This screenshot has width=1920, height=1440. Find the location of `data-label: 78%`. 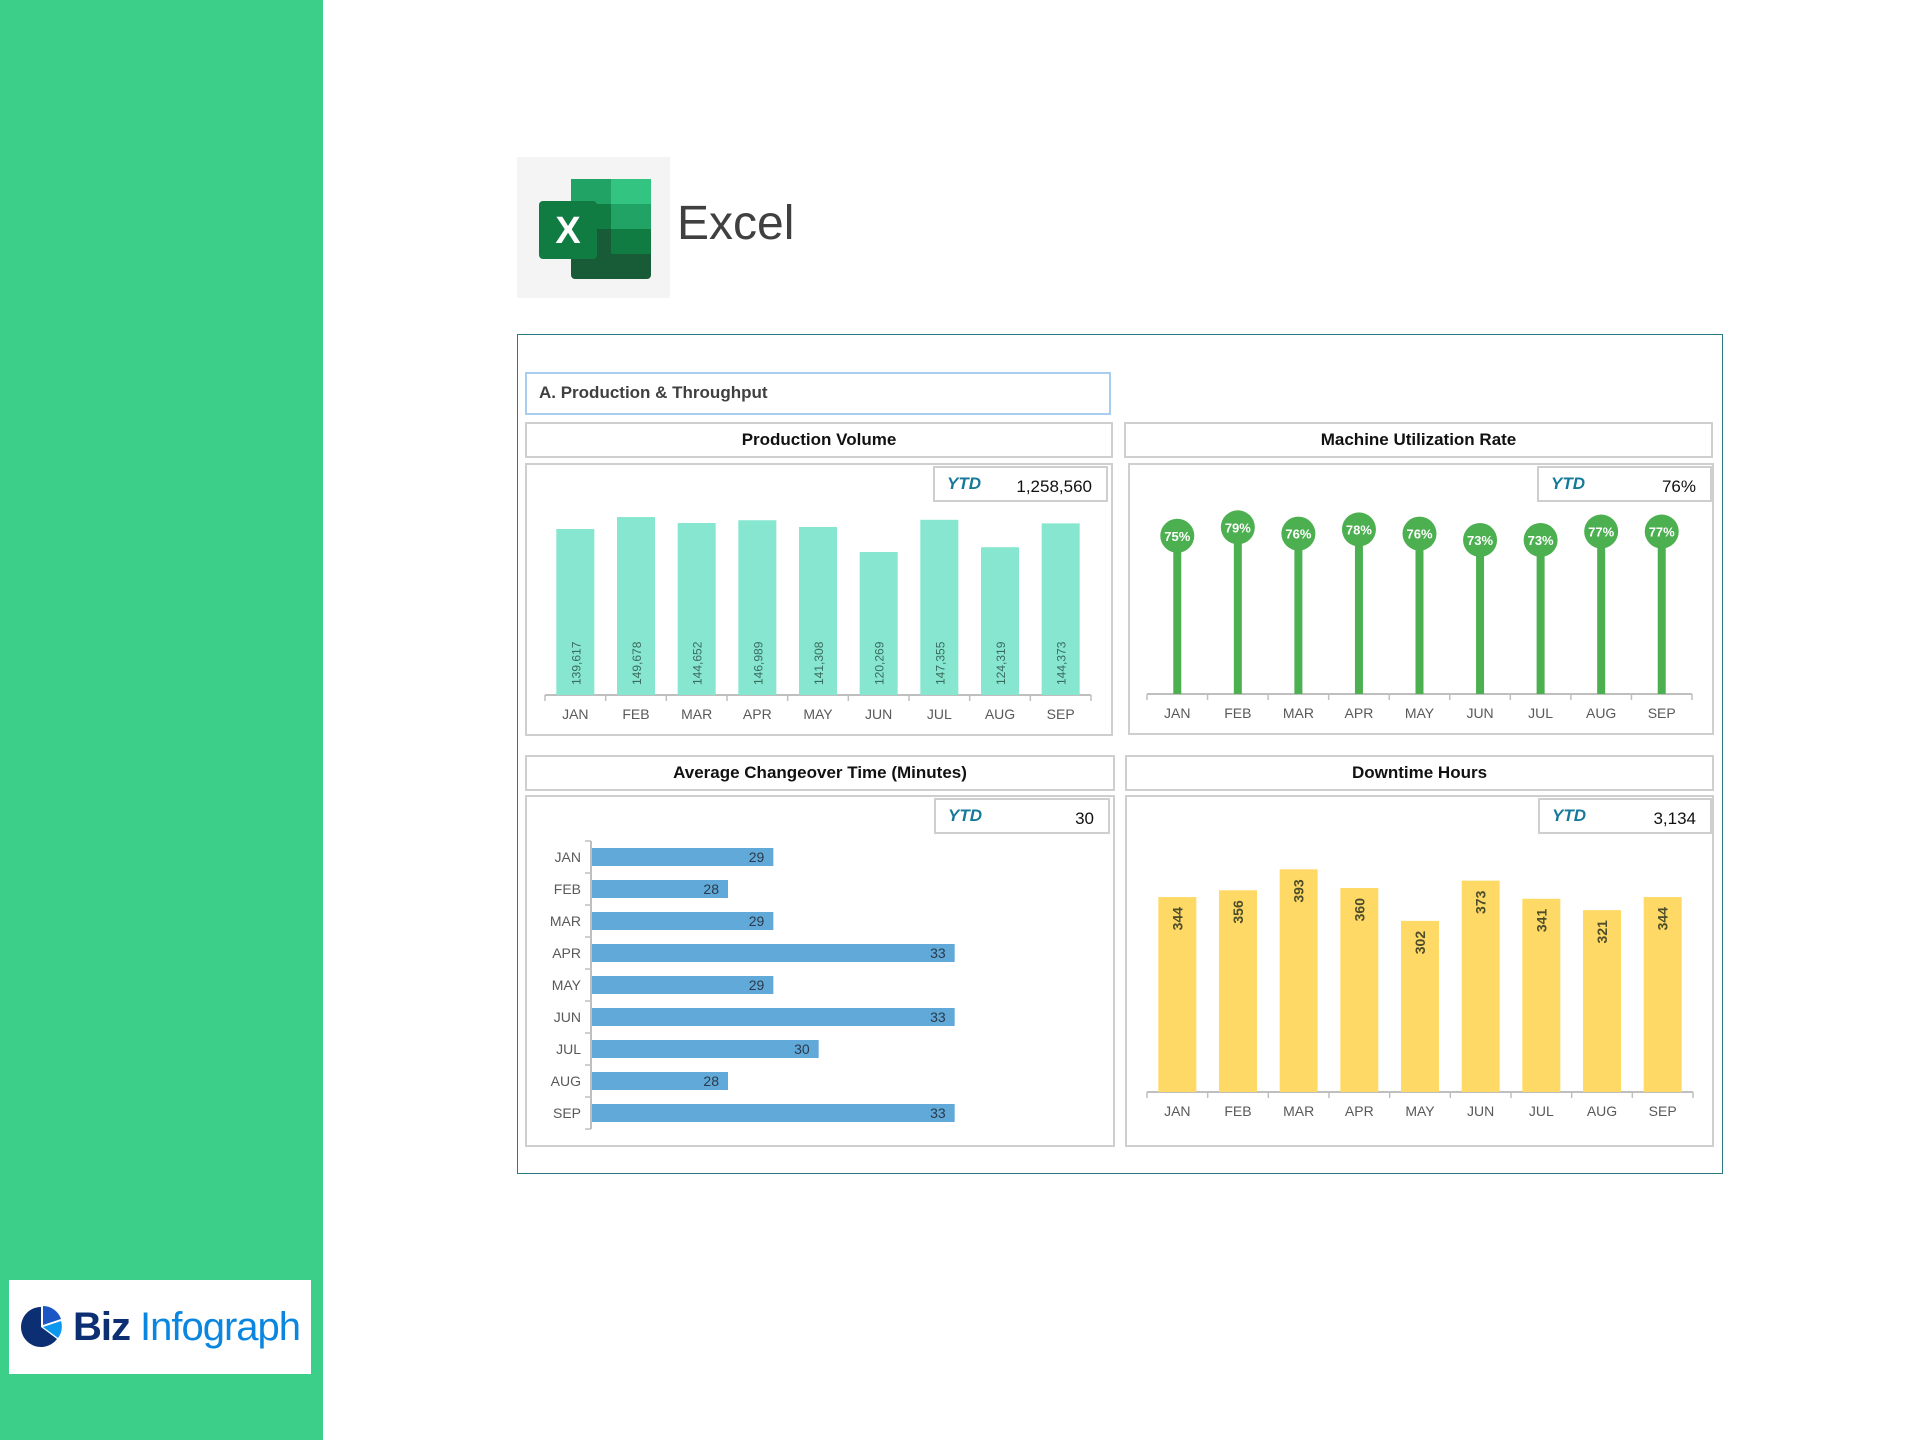

data-label: 78% is located at coordinates (1359, 529).